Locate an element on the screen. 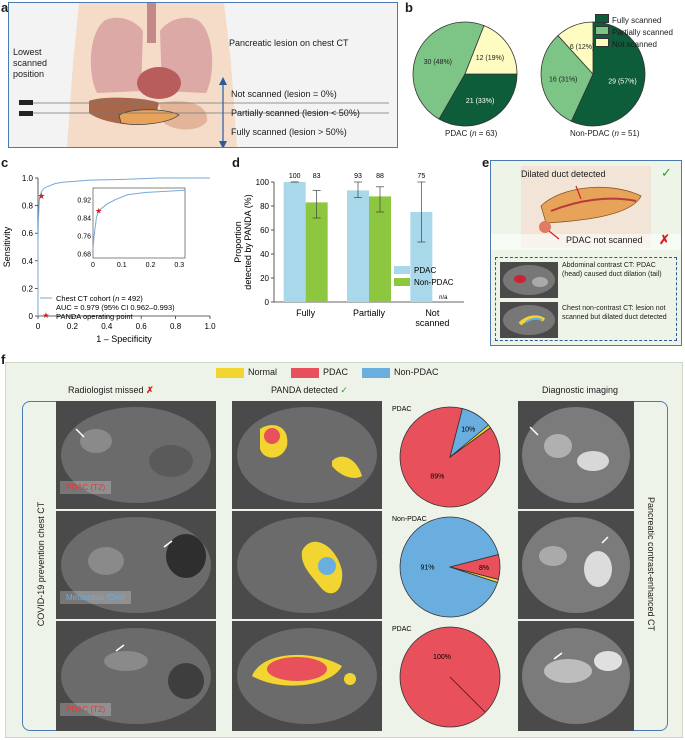  bar-legend-label-1: Non-PDAC is located at coordinates (434, 282).